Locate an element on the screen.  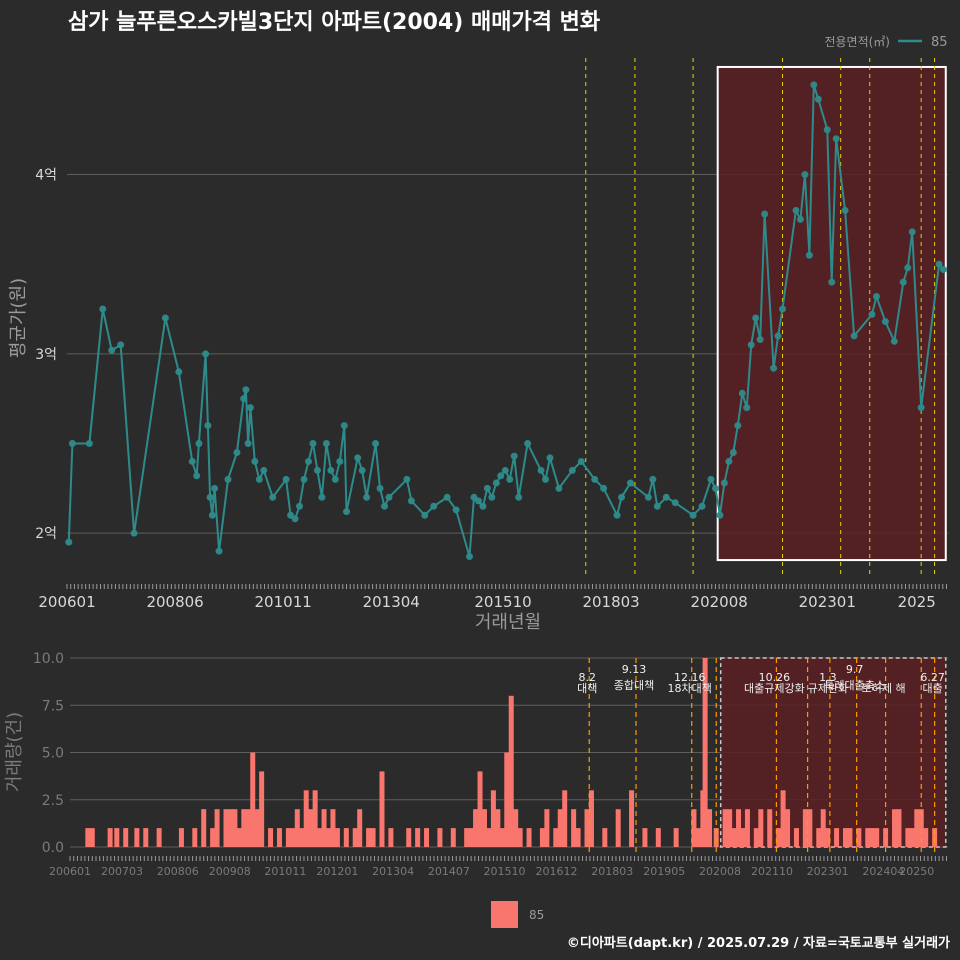
x-tick-label: 202008 is located at coordinates (719, 602).